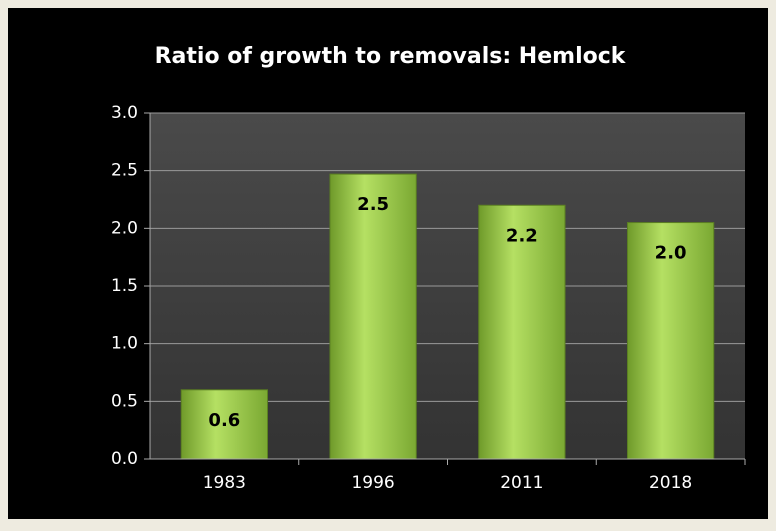 Image resolution: width=776 pixels, height=531 pixels. I want to click on data-label: 0.6, so click(224, 420).